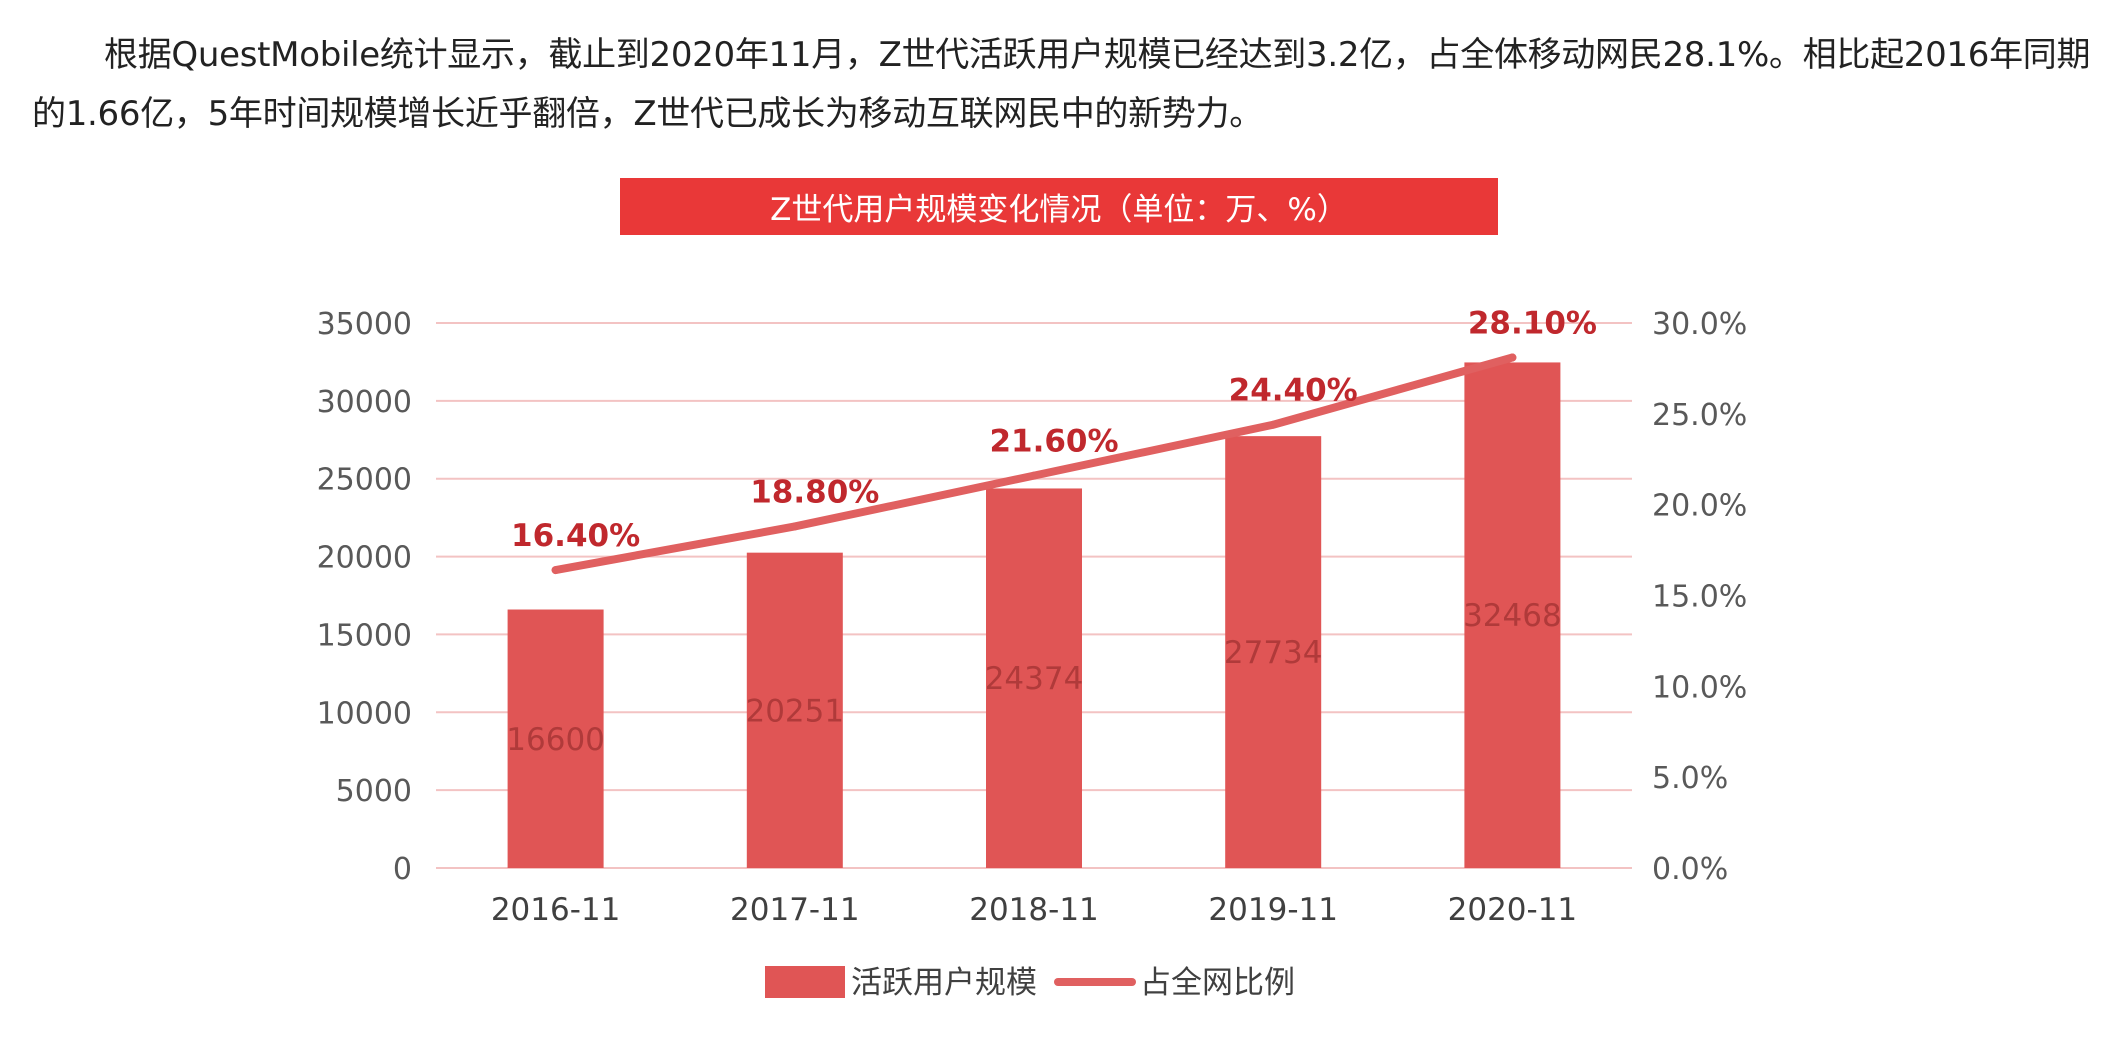 This screenshot has width=2106, height=1039. What do you see at coordinates (1273, 910) in the screenshot?
I see `x-tick-label: 2019-11` at bounding box center [1273, 910].